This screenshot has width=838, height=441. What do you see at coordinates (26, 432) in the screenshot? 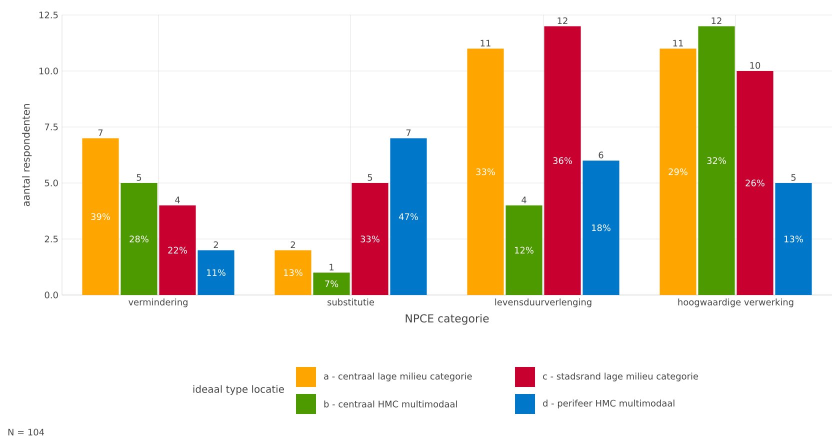
I see `text: N = 104` at bounding box center [26, 432].